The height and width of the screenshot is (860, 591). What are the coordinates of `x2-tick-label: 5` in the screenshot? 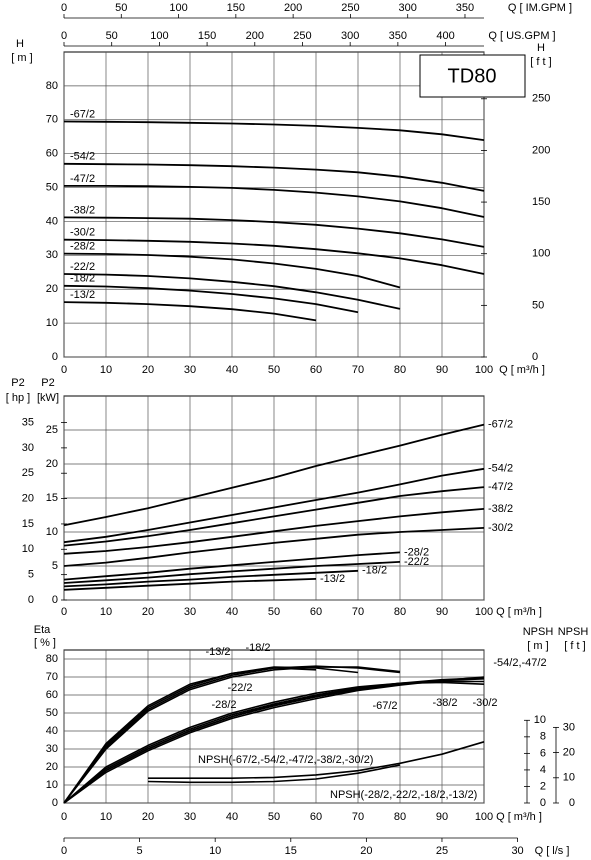 It's located at (140, 851).